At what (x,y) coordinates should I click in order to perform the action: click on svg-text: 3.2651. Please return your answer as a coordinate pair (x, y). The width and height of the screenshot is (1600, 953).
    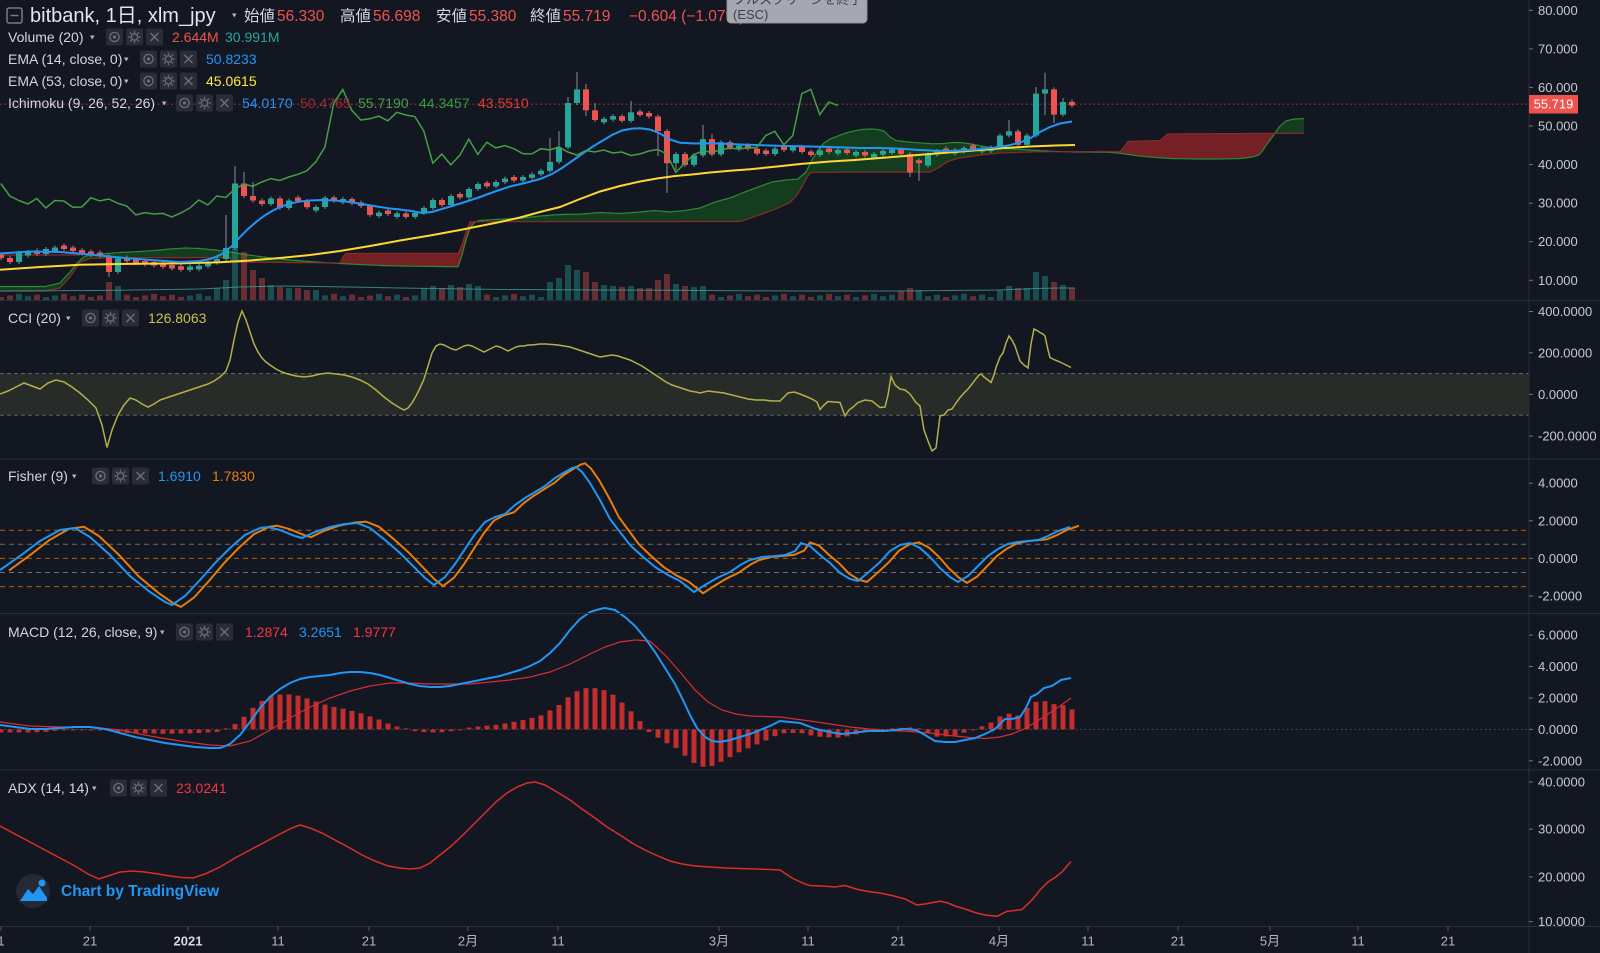
    Looking at the image, I should click on (320, 632).